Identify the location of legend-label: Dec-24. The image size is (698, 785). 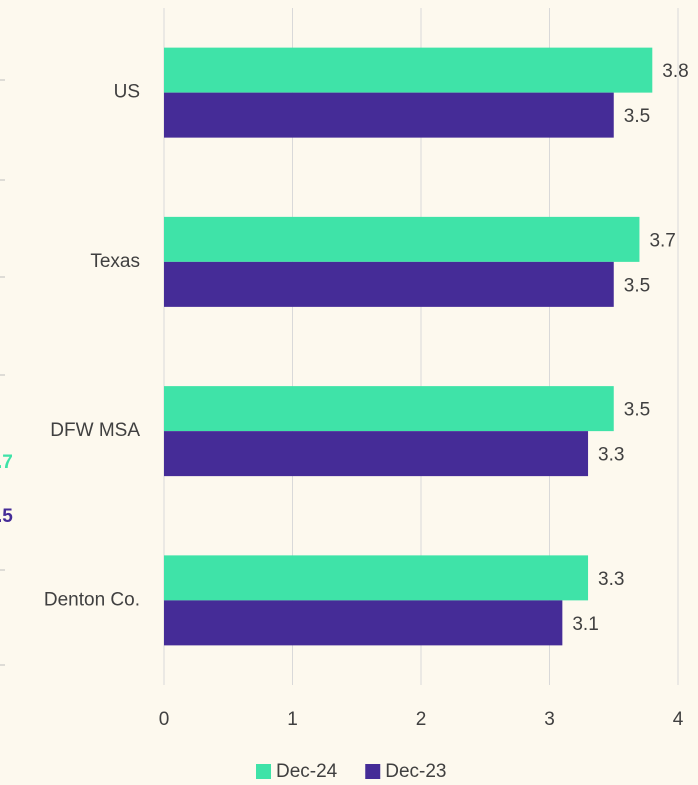
(307, 771).